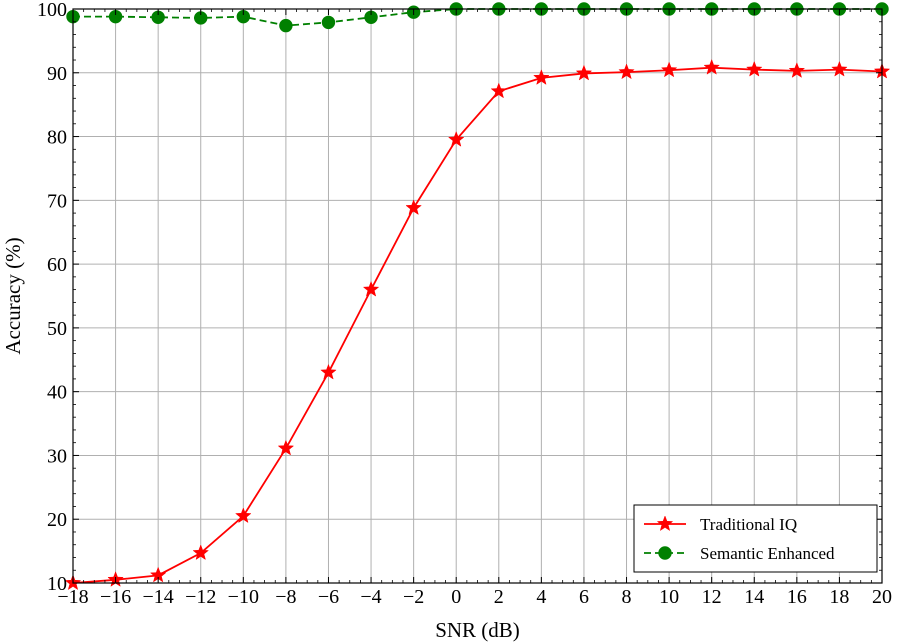 The image size is (897, 644). What do you see at coordinates (627, 597) in the screenshot?
I see `x-tick-label: 8` at bounding box center [627, 597].